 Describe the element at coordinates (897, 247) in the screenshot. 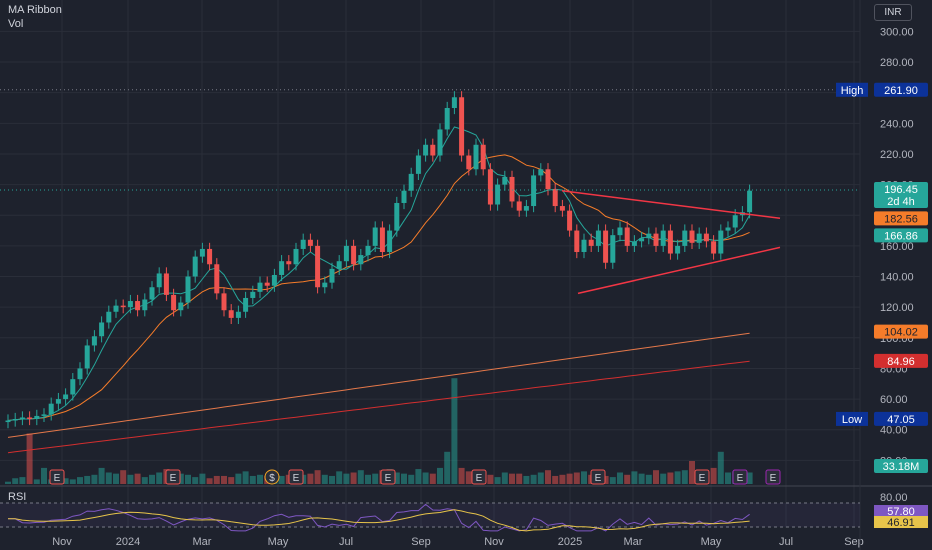

I see `price-tick-label: 160.00` at that location.